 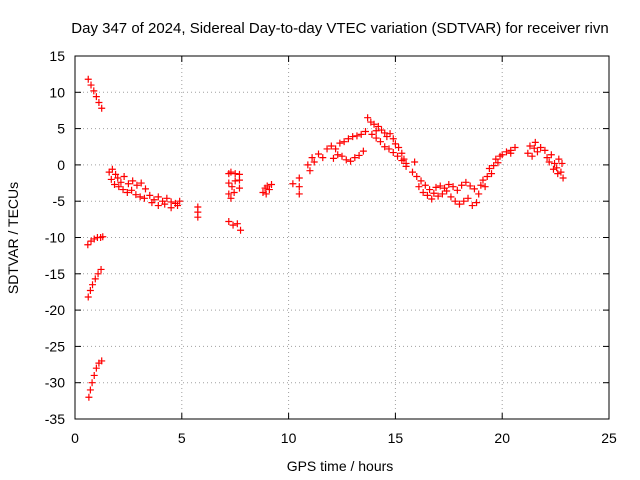 What do you see at coordinates (55, 346) in the screenshot?
I see `y-tick-label: -25` at bounding box center [55, 346].